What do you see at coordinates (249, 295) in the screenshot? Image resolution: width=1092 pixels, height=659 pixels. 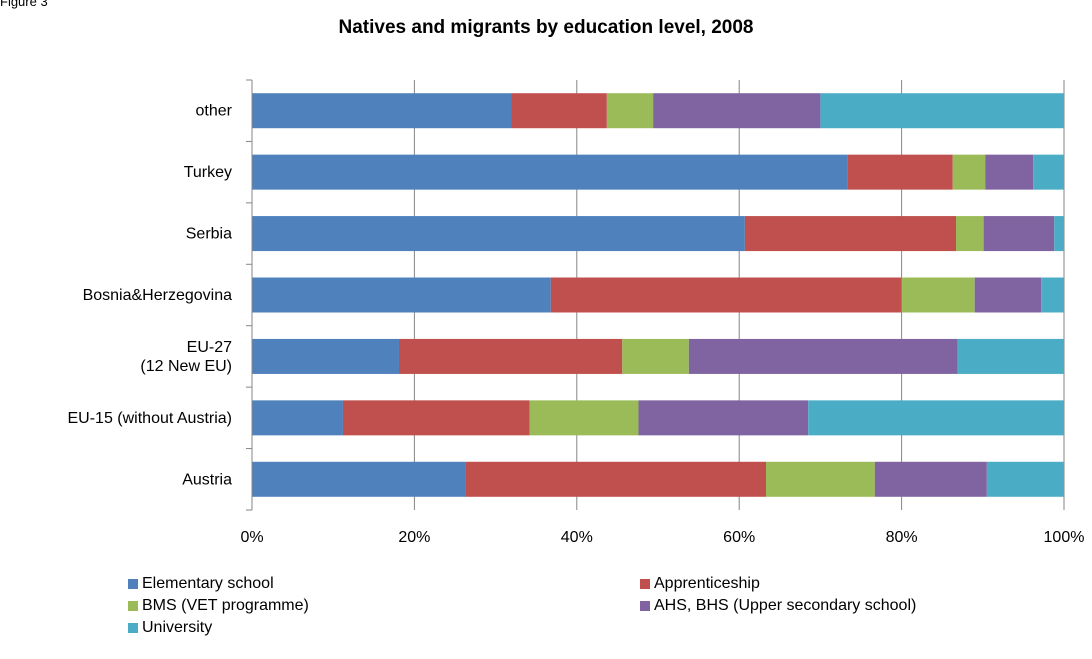 I see `axes` at bounding box center [249, 295].